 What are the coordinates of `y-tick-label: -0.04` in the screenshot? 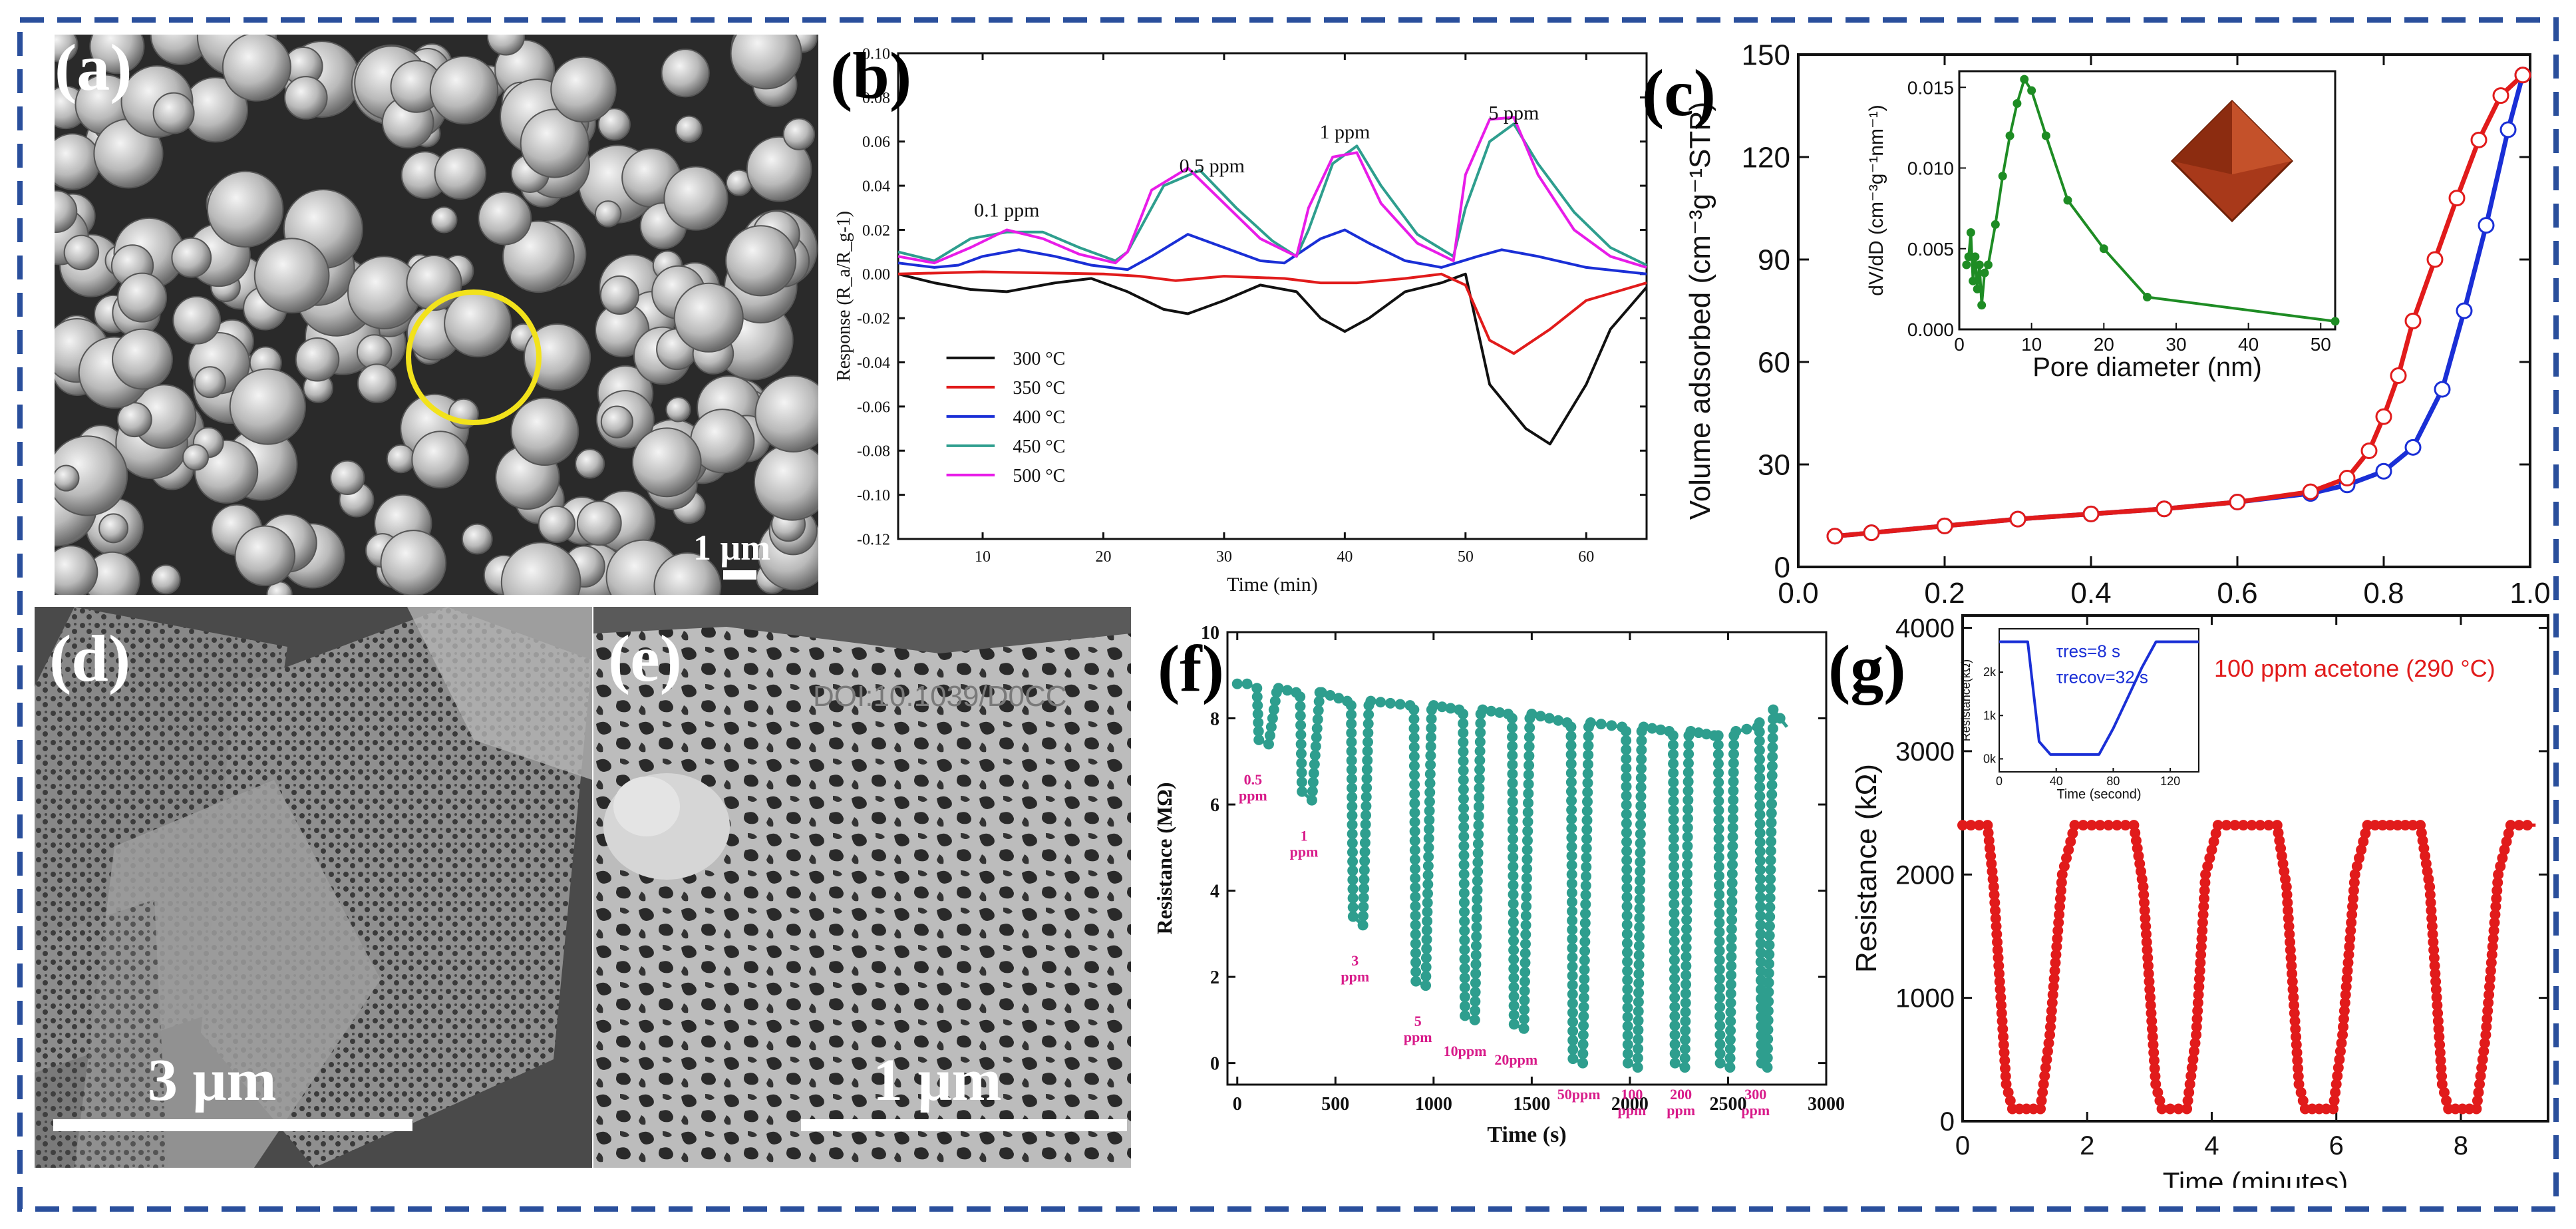 It's located at (873, 363).